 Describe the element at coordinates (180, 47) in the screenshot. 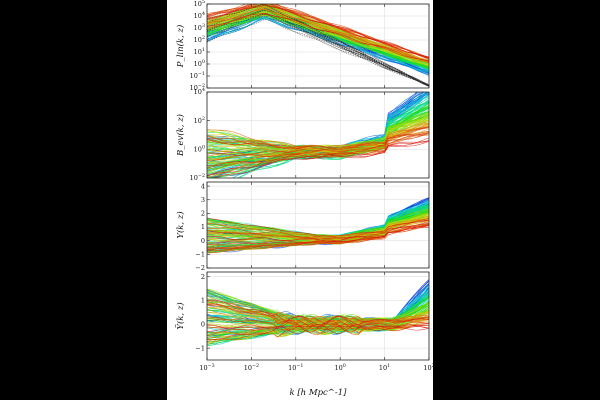

I see `y-axis-label: P_lin(k, z)` at that location.